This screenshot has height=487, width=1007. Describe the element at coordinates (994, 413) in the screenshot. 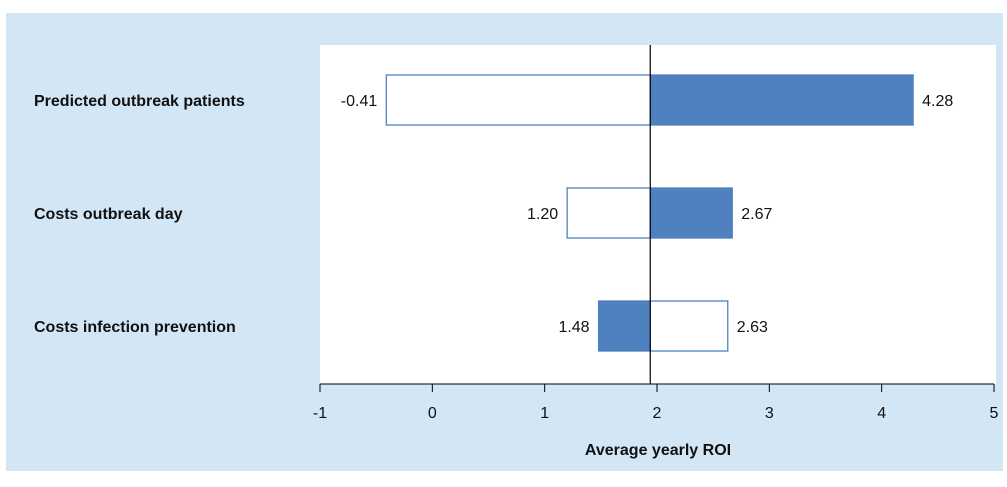

I see `x-tick-label: 5` at that location.